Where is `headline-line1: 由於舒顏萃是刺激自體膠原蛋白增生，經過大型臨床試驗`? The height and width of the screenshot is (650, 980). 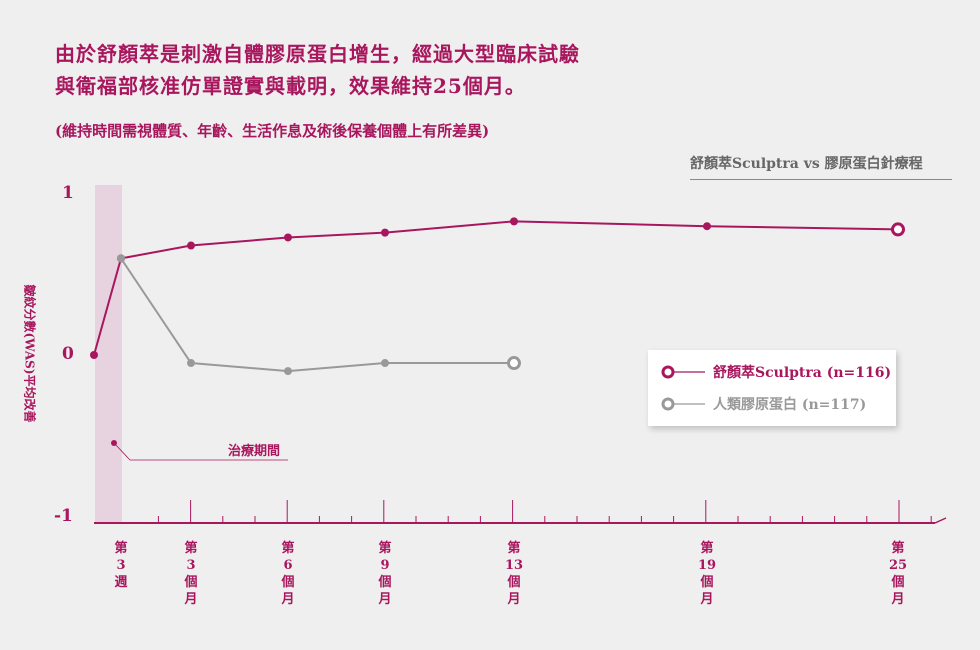
headline-line1: 由於舒顏萃是刺激自體膠原蛋白增生，經過大型臨床試驗 is located at coordinates (317, 54).